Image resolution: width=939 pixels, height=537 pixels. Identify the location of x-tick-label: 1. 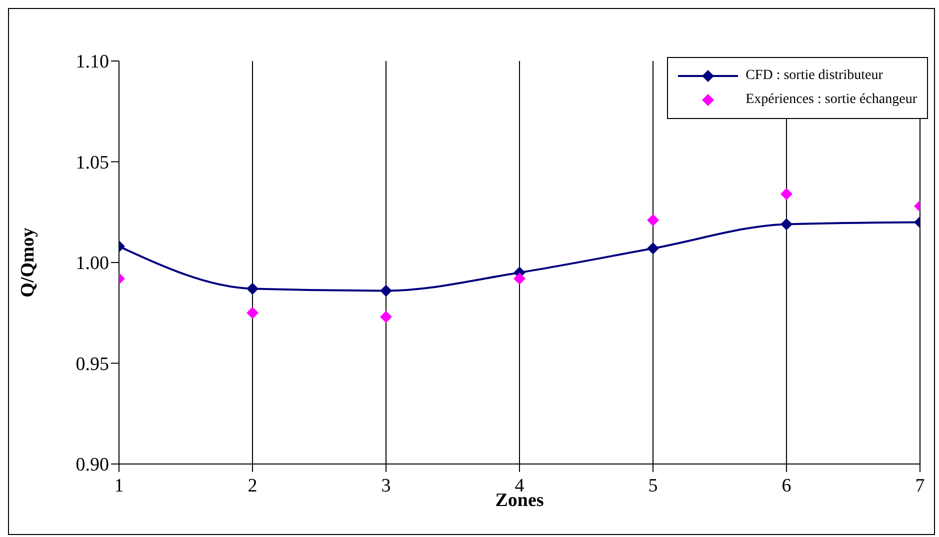
(119, 485).